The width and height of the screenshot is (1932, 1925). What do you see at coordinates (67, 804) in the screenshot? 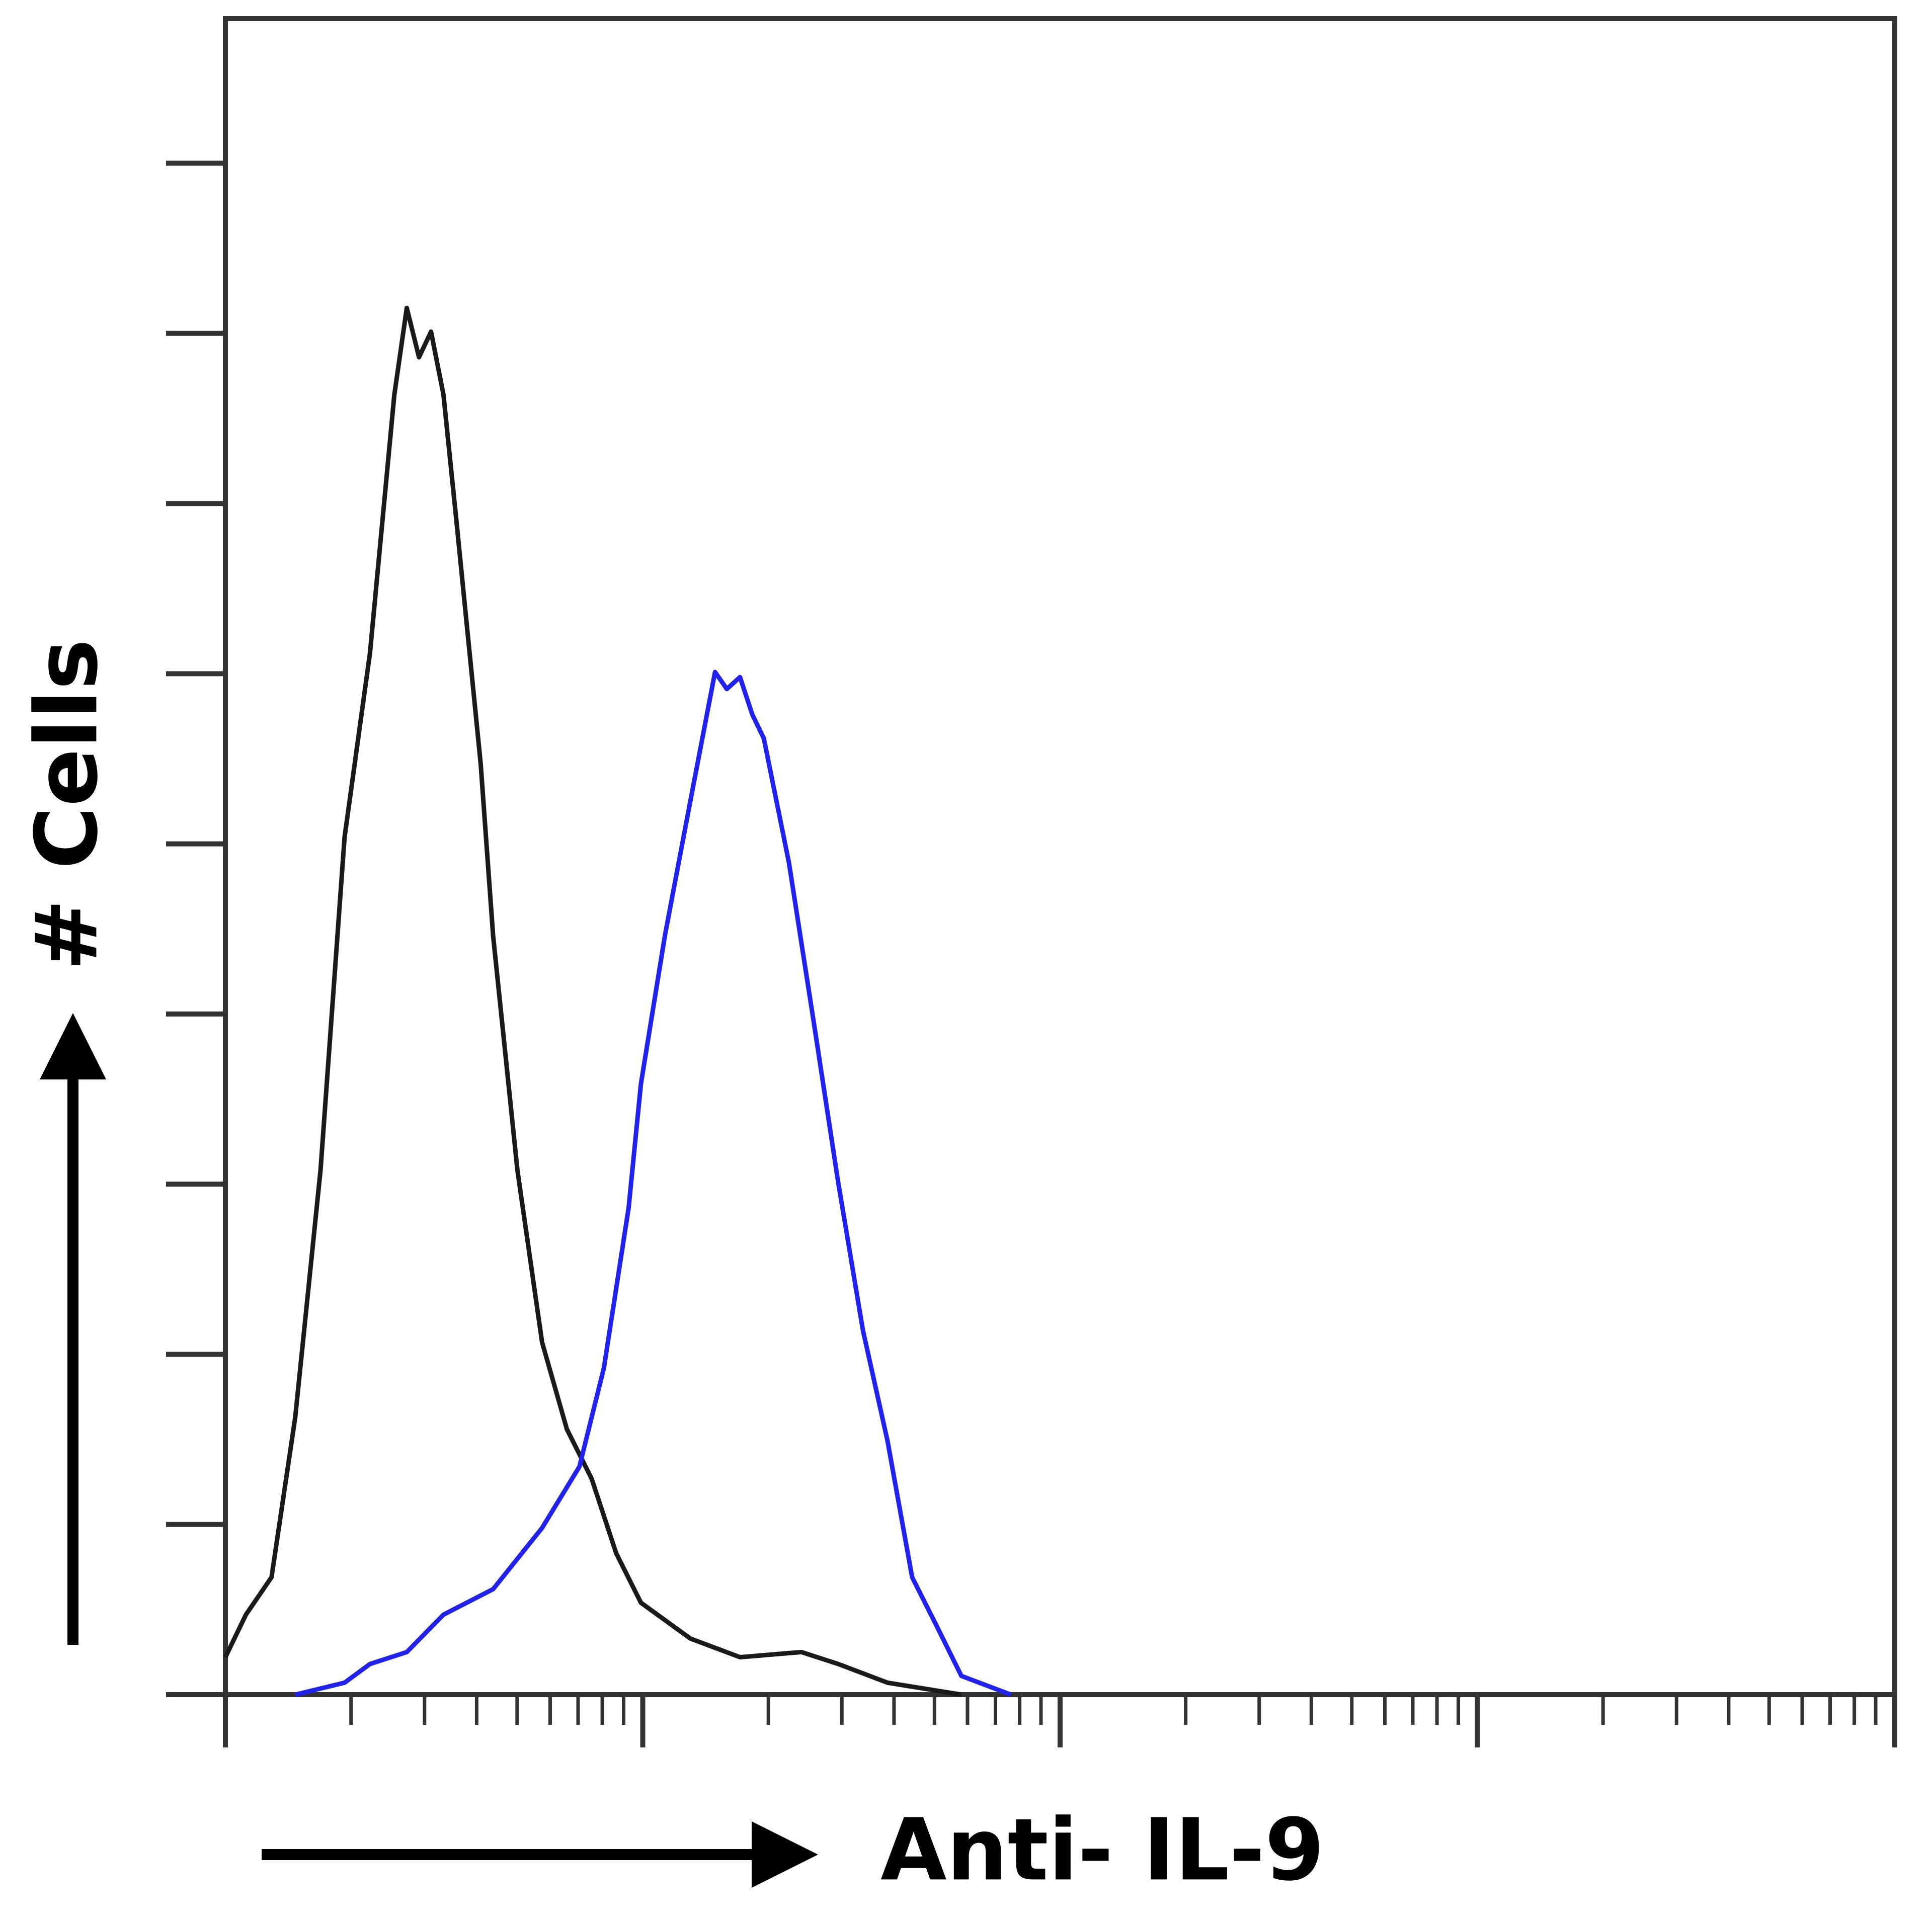
I see `y-axis-label: # Cells` at bounding box center [67, 804].